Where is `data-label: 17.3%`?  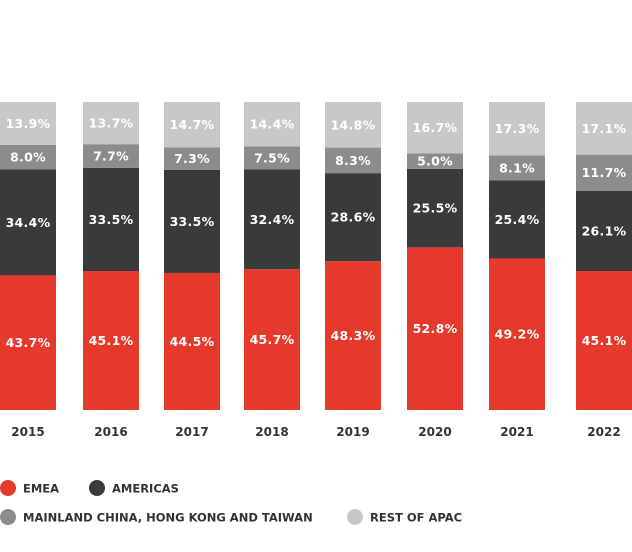 data-label: 17.3% is located at coordinates (517, 128).